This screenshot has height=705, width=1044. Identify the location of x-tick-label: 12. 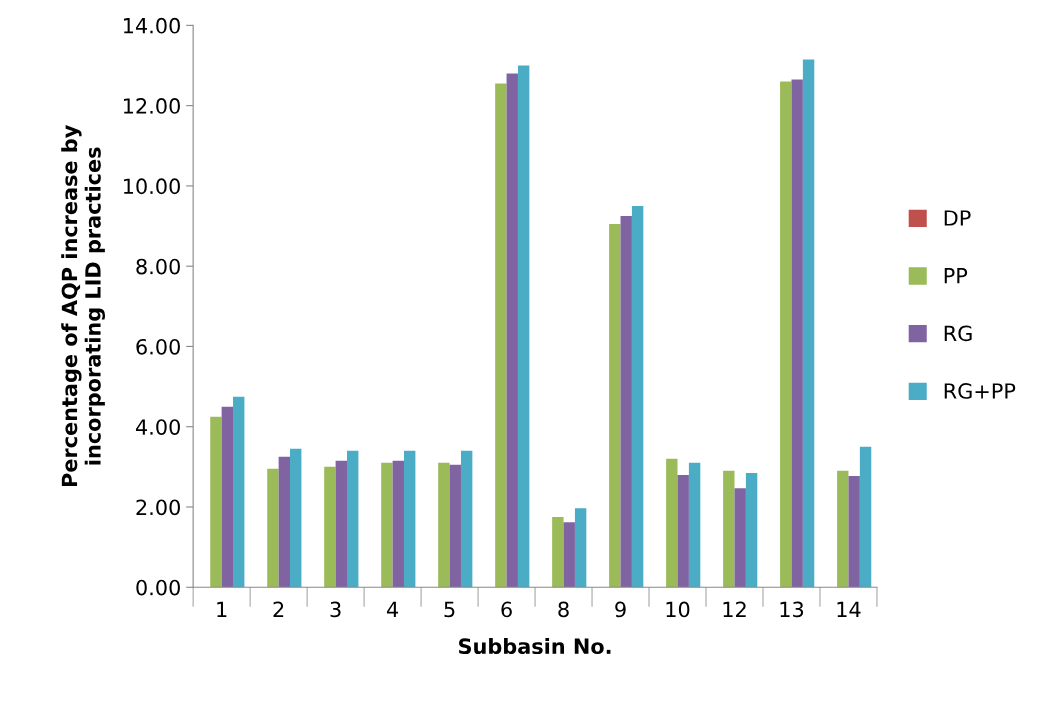
(734, 609).